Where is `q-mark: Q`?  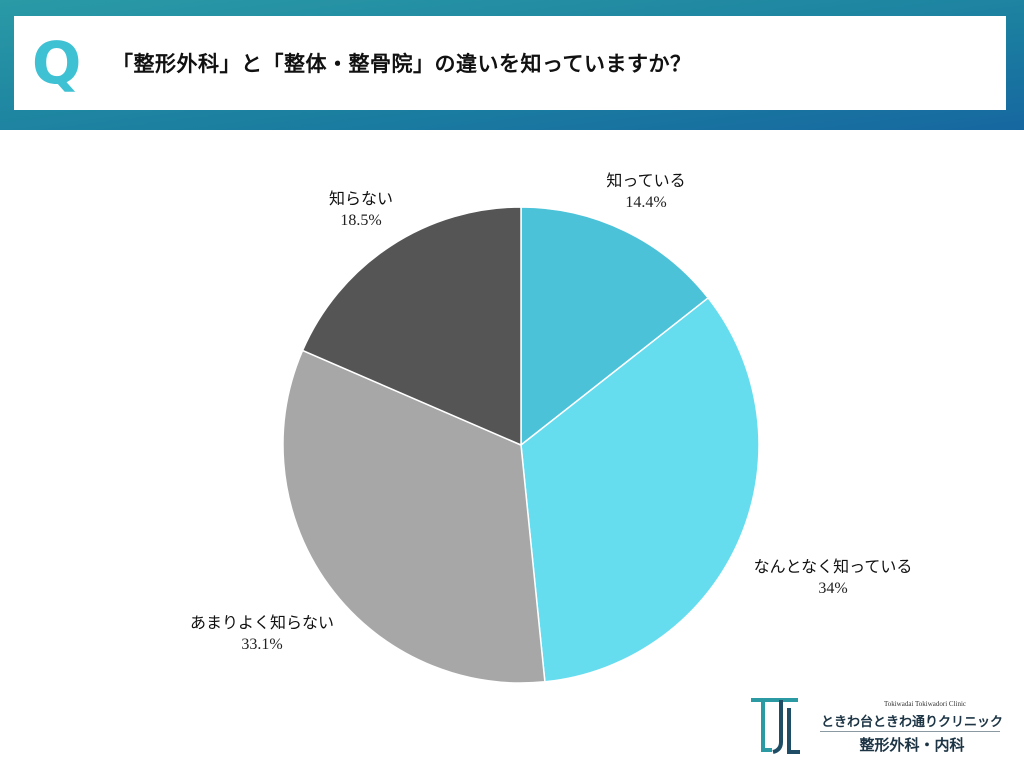
q-mark: Q is located at coordinates (57, 63).